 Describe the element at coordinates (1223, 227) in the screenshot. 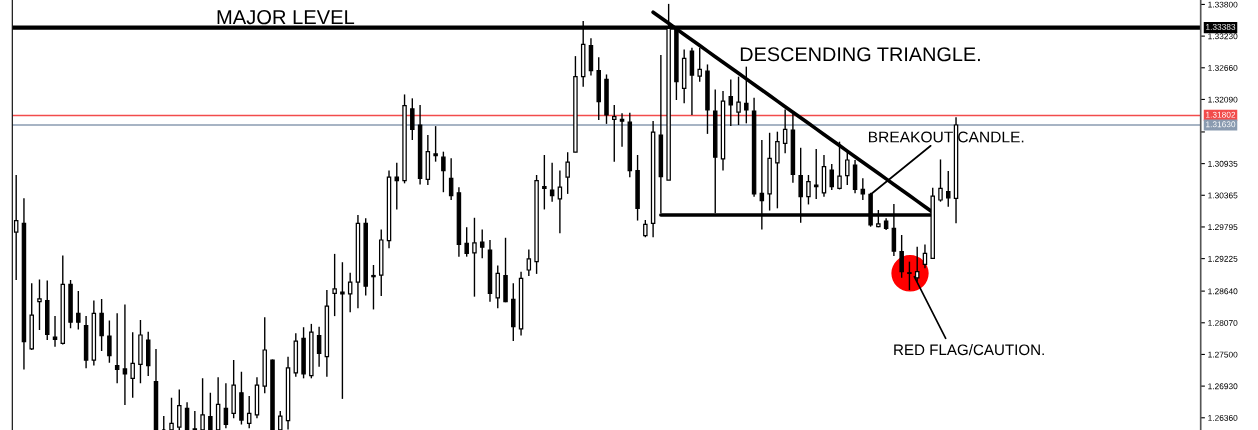

I see `y-tick-label: 1.29795` at that location.